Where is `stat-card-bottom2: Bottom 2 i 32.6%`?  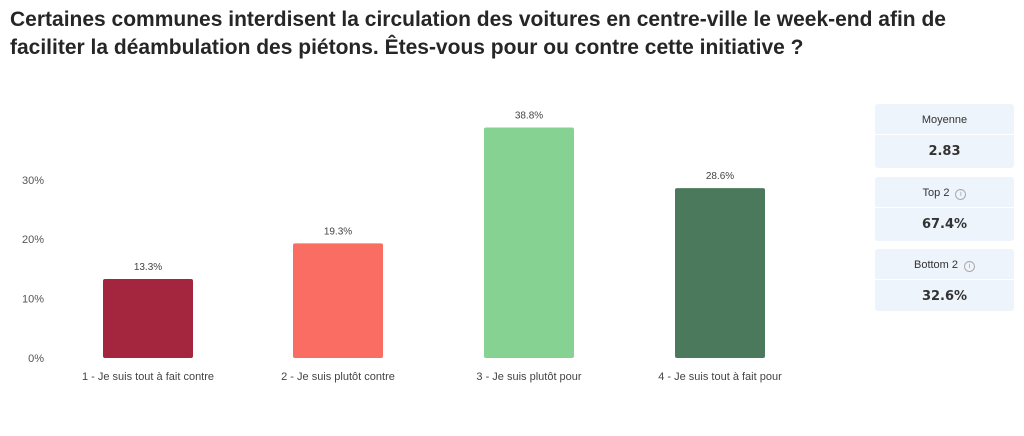
stat-card-bottom2: Bottom 2 i 32.6% is located at coordinates (944, 280).